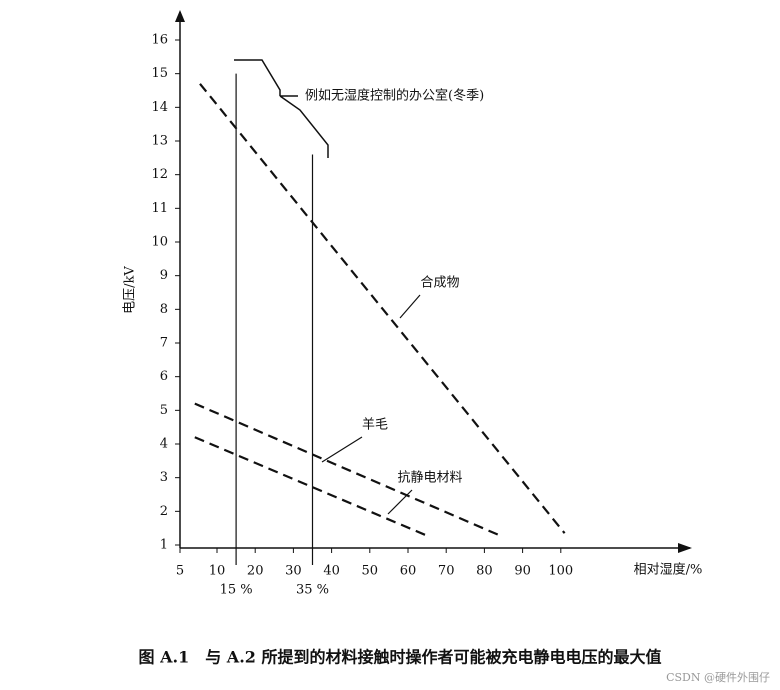  What do you see at coordinates (164, 410) in the screenshot?
I see `y-tick-label: 5` at bounding box center [164, 410].